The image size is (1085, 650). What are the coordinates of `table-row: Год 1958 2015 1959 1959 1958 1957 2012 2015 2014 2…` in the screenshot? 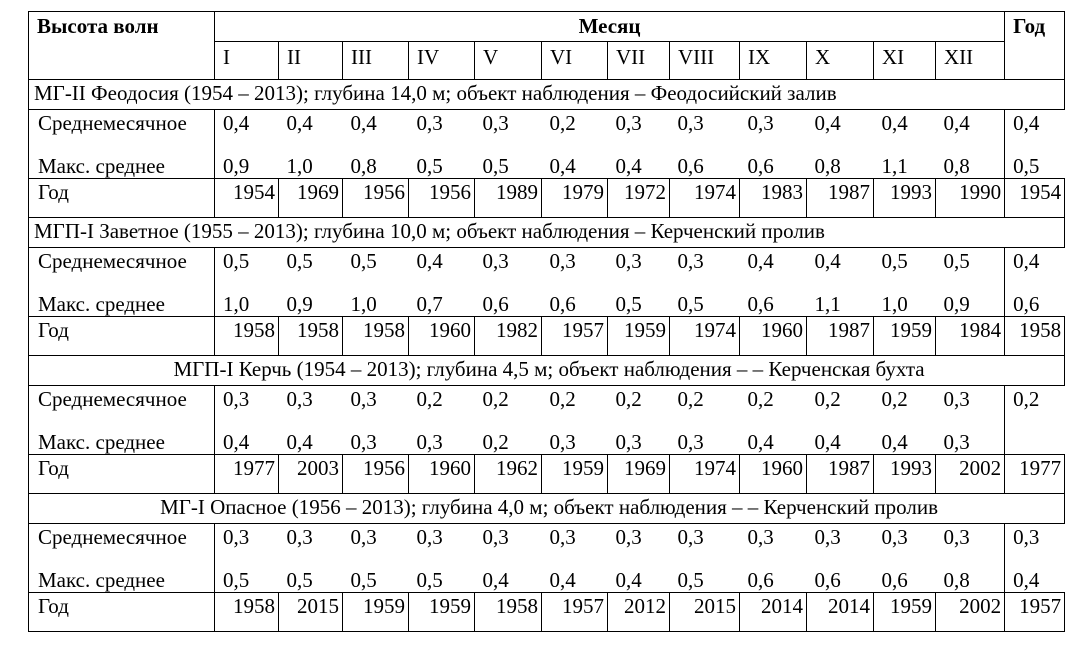 It's located at (547, 612).